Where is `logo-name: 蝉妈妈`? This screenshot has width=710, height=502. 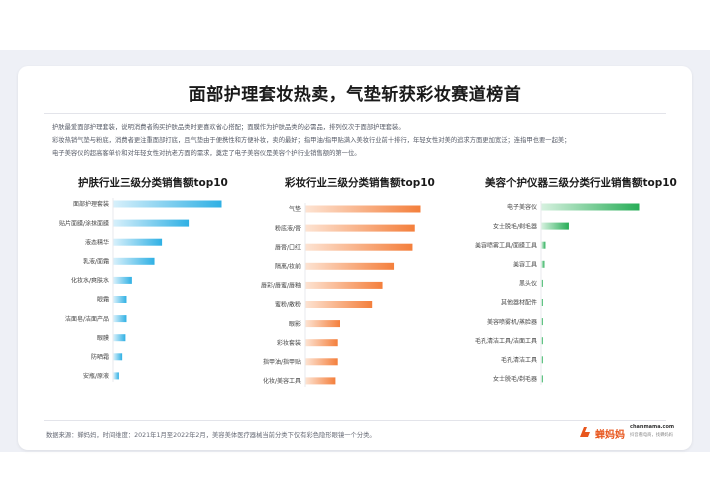
logo-name: 蝉妈妈 is located at coordinates (610, 435).